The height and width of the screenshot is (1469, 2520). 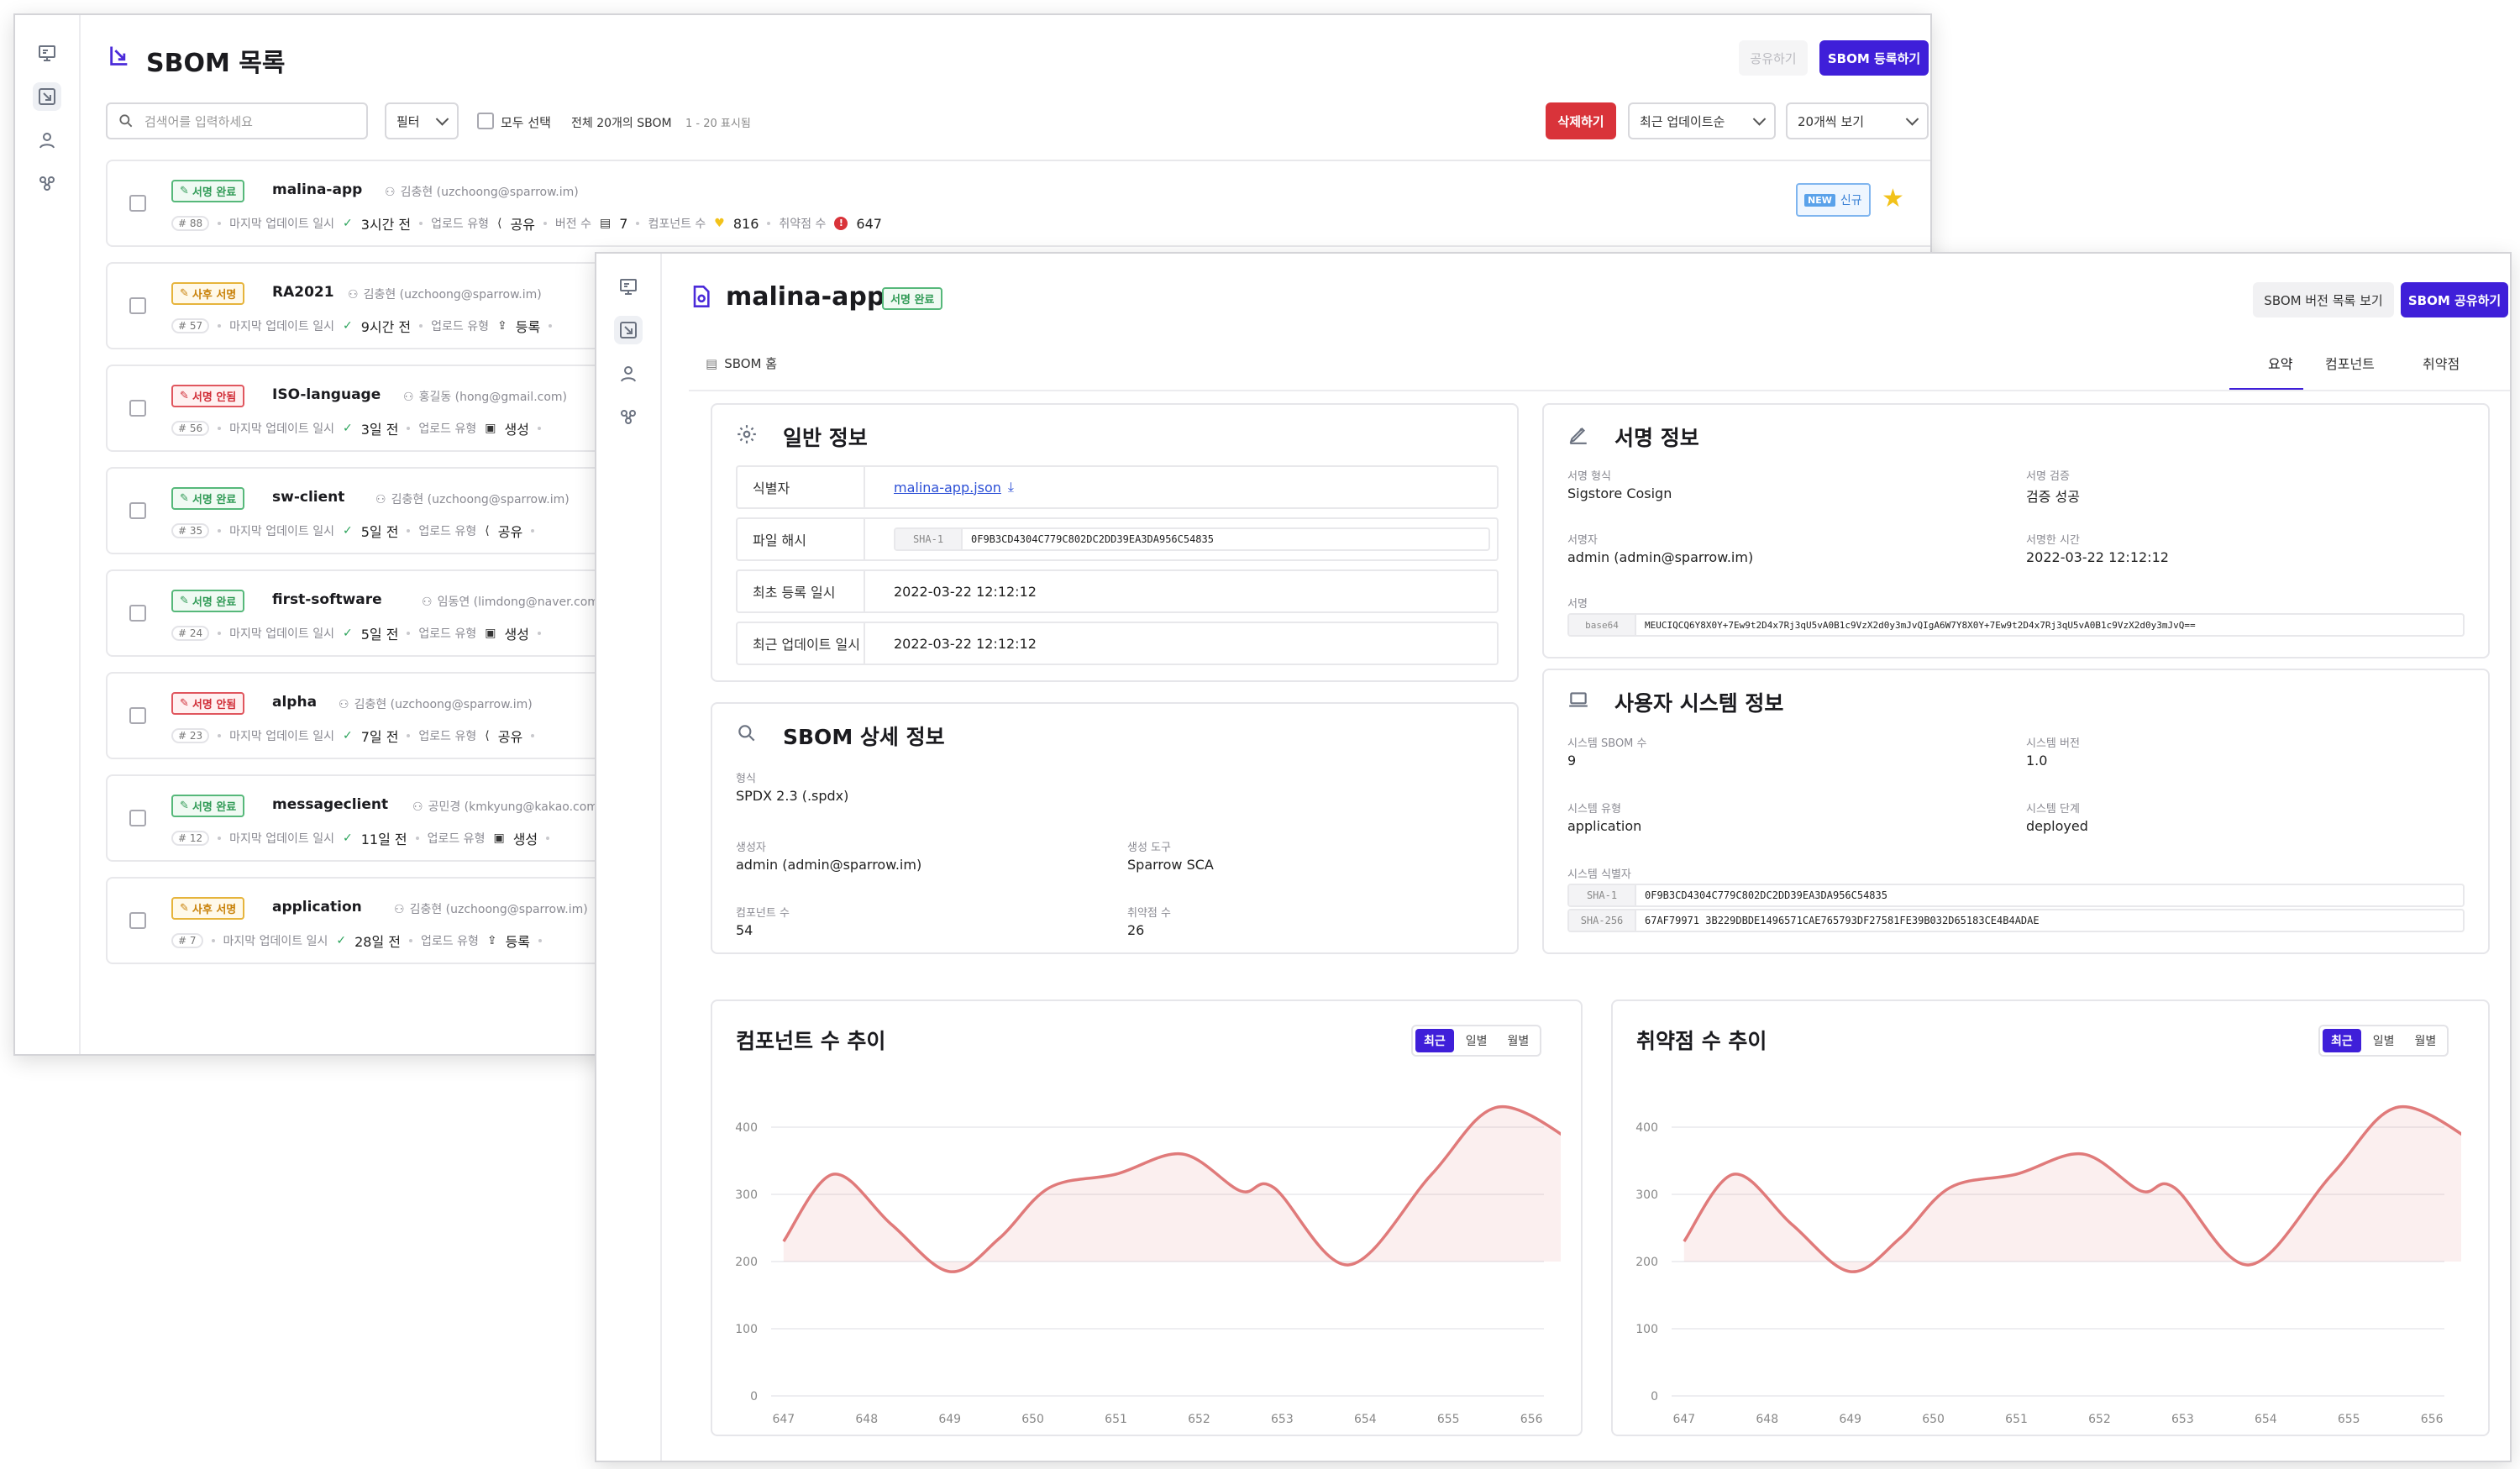 What do you see at coordinates (1199, 1419) in the screenshot?
I see `x-tick-label: 652` at bounding box center [1199, 1419].